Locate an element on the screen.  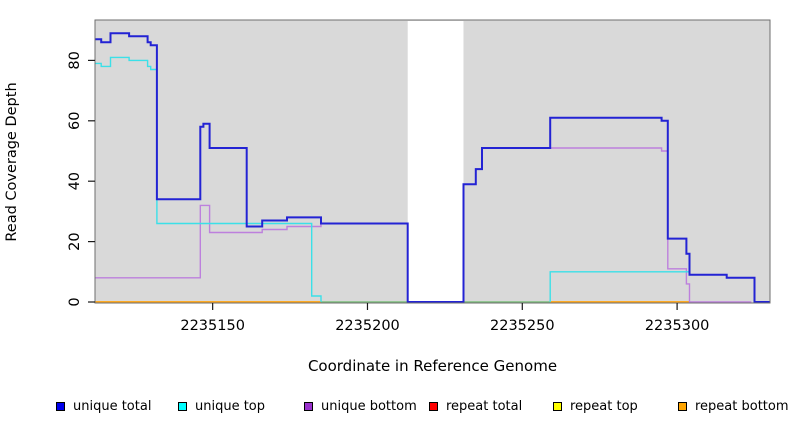
y-tick-label: 40 is located at coordinates (75, 181).